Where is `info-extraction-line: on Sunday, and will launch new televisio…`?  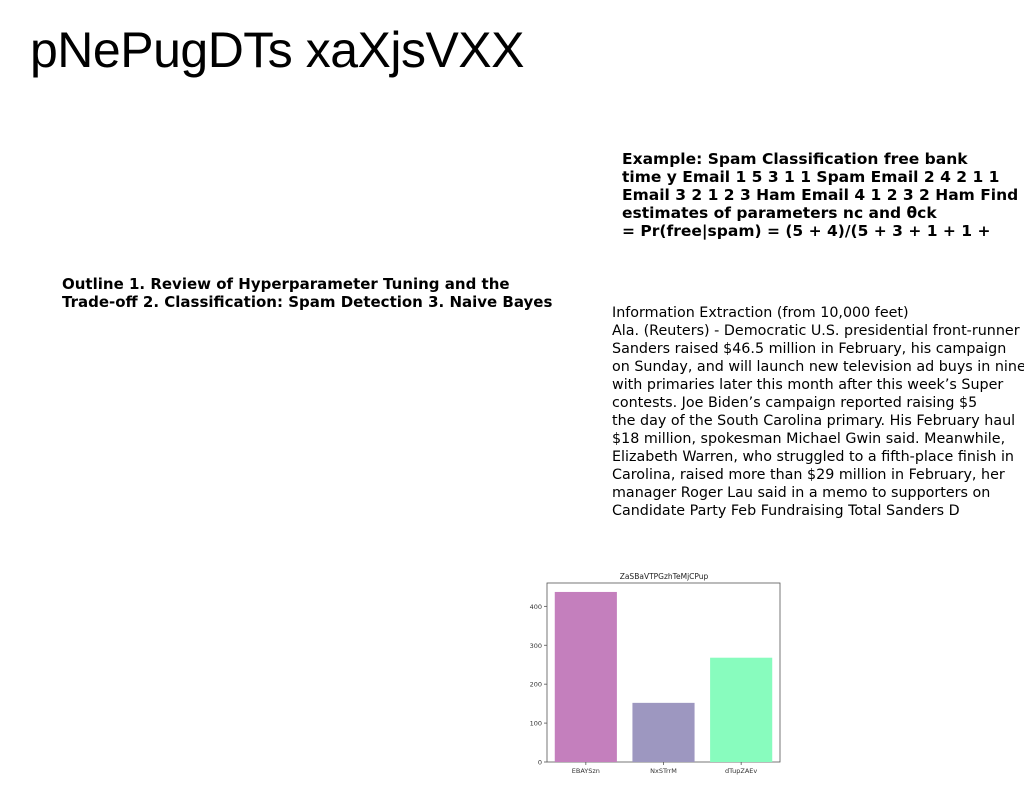 info-extraction-line: on Sunday, and will launch new televisio… is located at coordinates (818, 367).